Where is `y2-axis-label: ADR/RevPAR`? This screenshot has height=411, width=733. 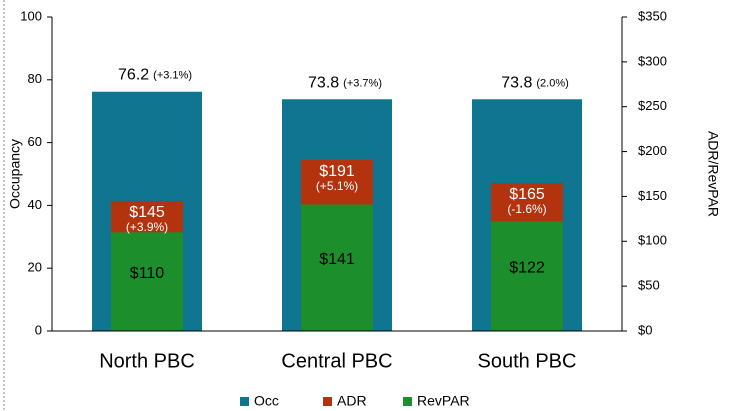
y2-axis-label: ADR/RevPAR is located at coordinates (713, 174).